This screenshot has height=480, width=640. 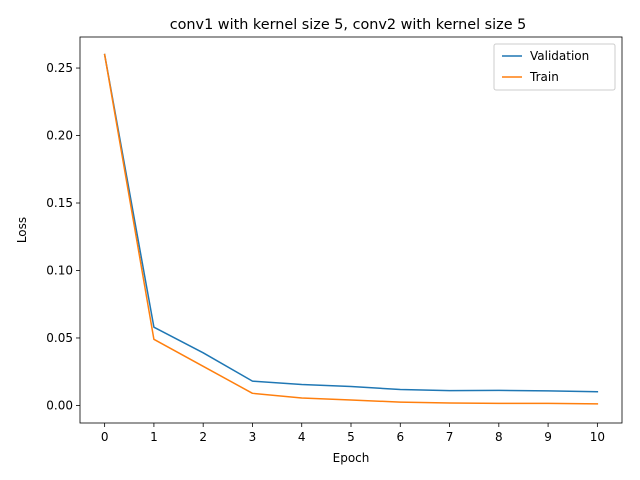 What do you see at coordinates (105, 437) in the screenshot?
I see `x-tick-label: 0` at bounding box center [105, 437].